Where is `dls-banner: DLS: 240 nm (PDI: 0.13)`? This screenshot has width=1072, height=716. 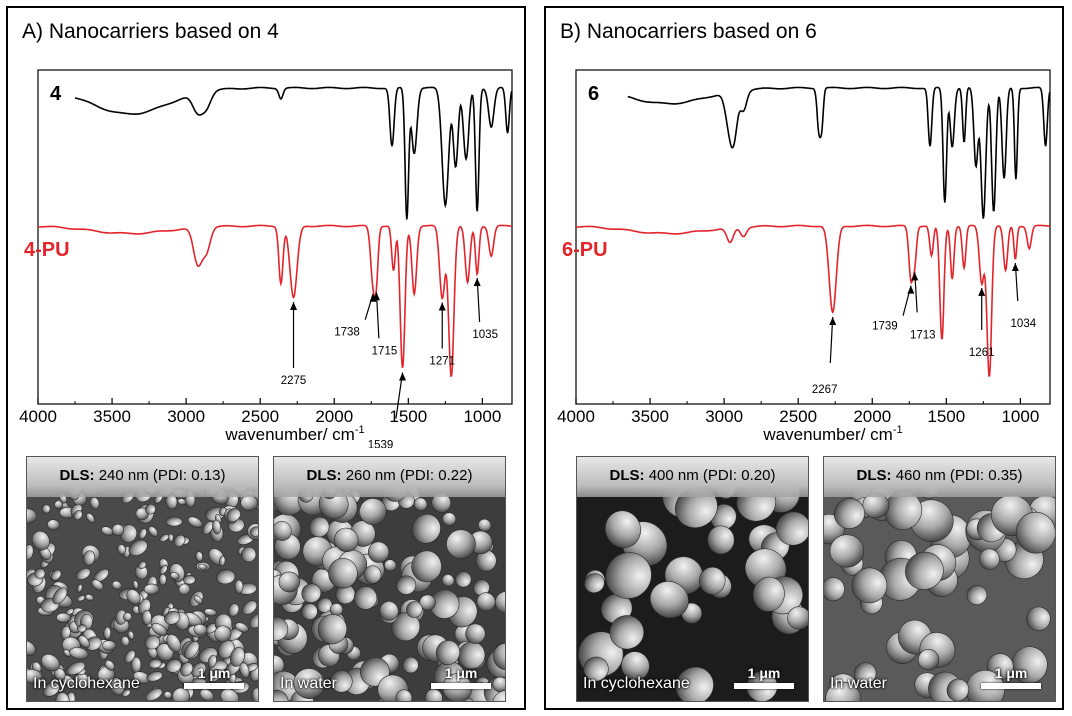 dls-banner: DLS: 240 nm (PDI: 0.13) is located at coordinates (142, 477).